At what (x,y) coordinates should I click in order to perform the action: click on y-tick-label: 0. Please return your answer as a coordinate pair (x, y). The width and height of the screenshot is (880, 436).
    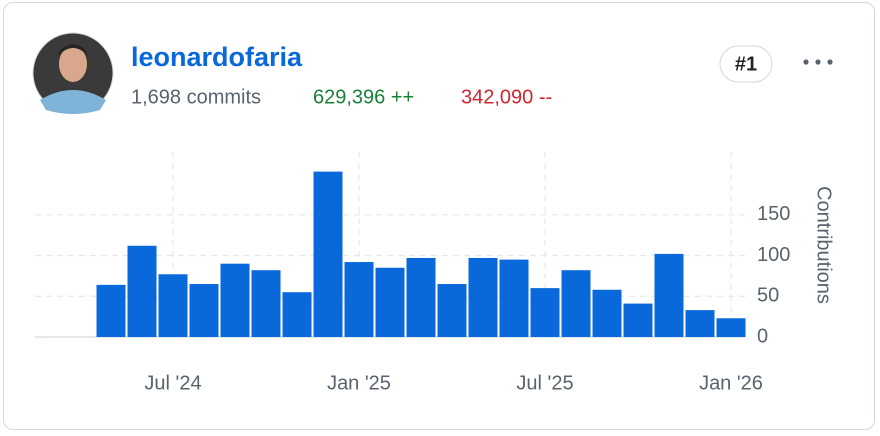
    Looking at the image, I should click on (762, 336).